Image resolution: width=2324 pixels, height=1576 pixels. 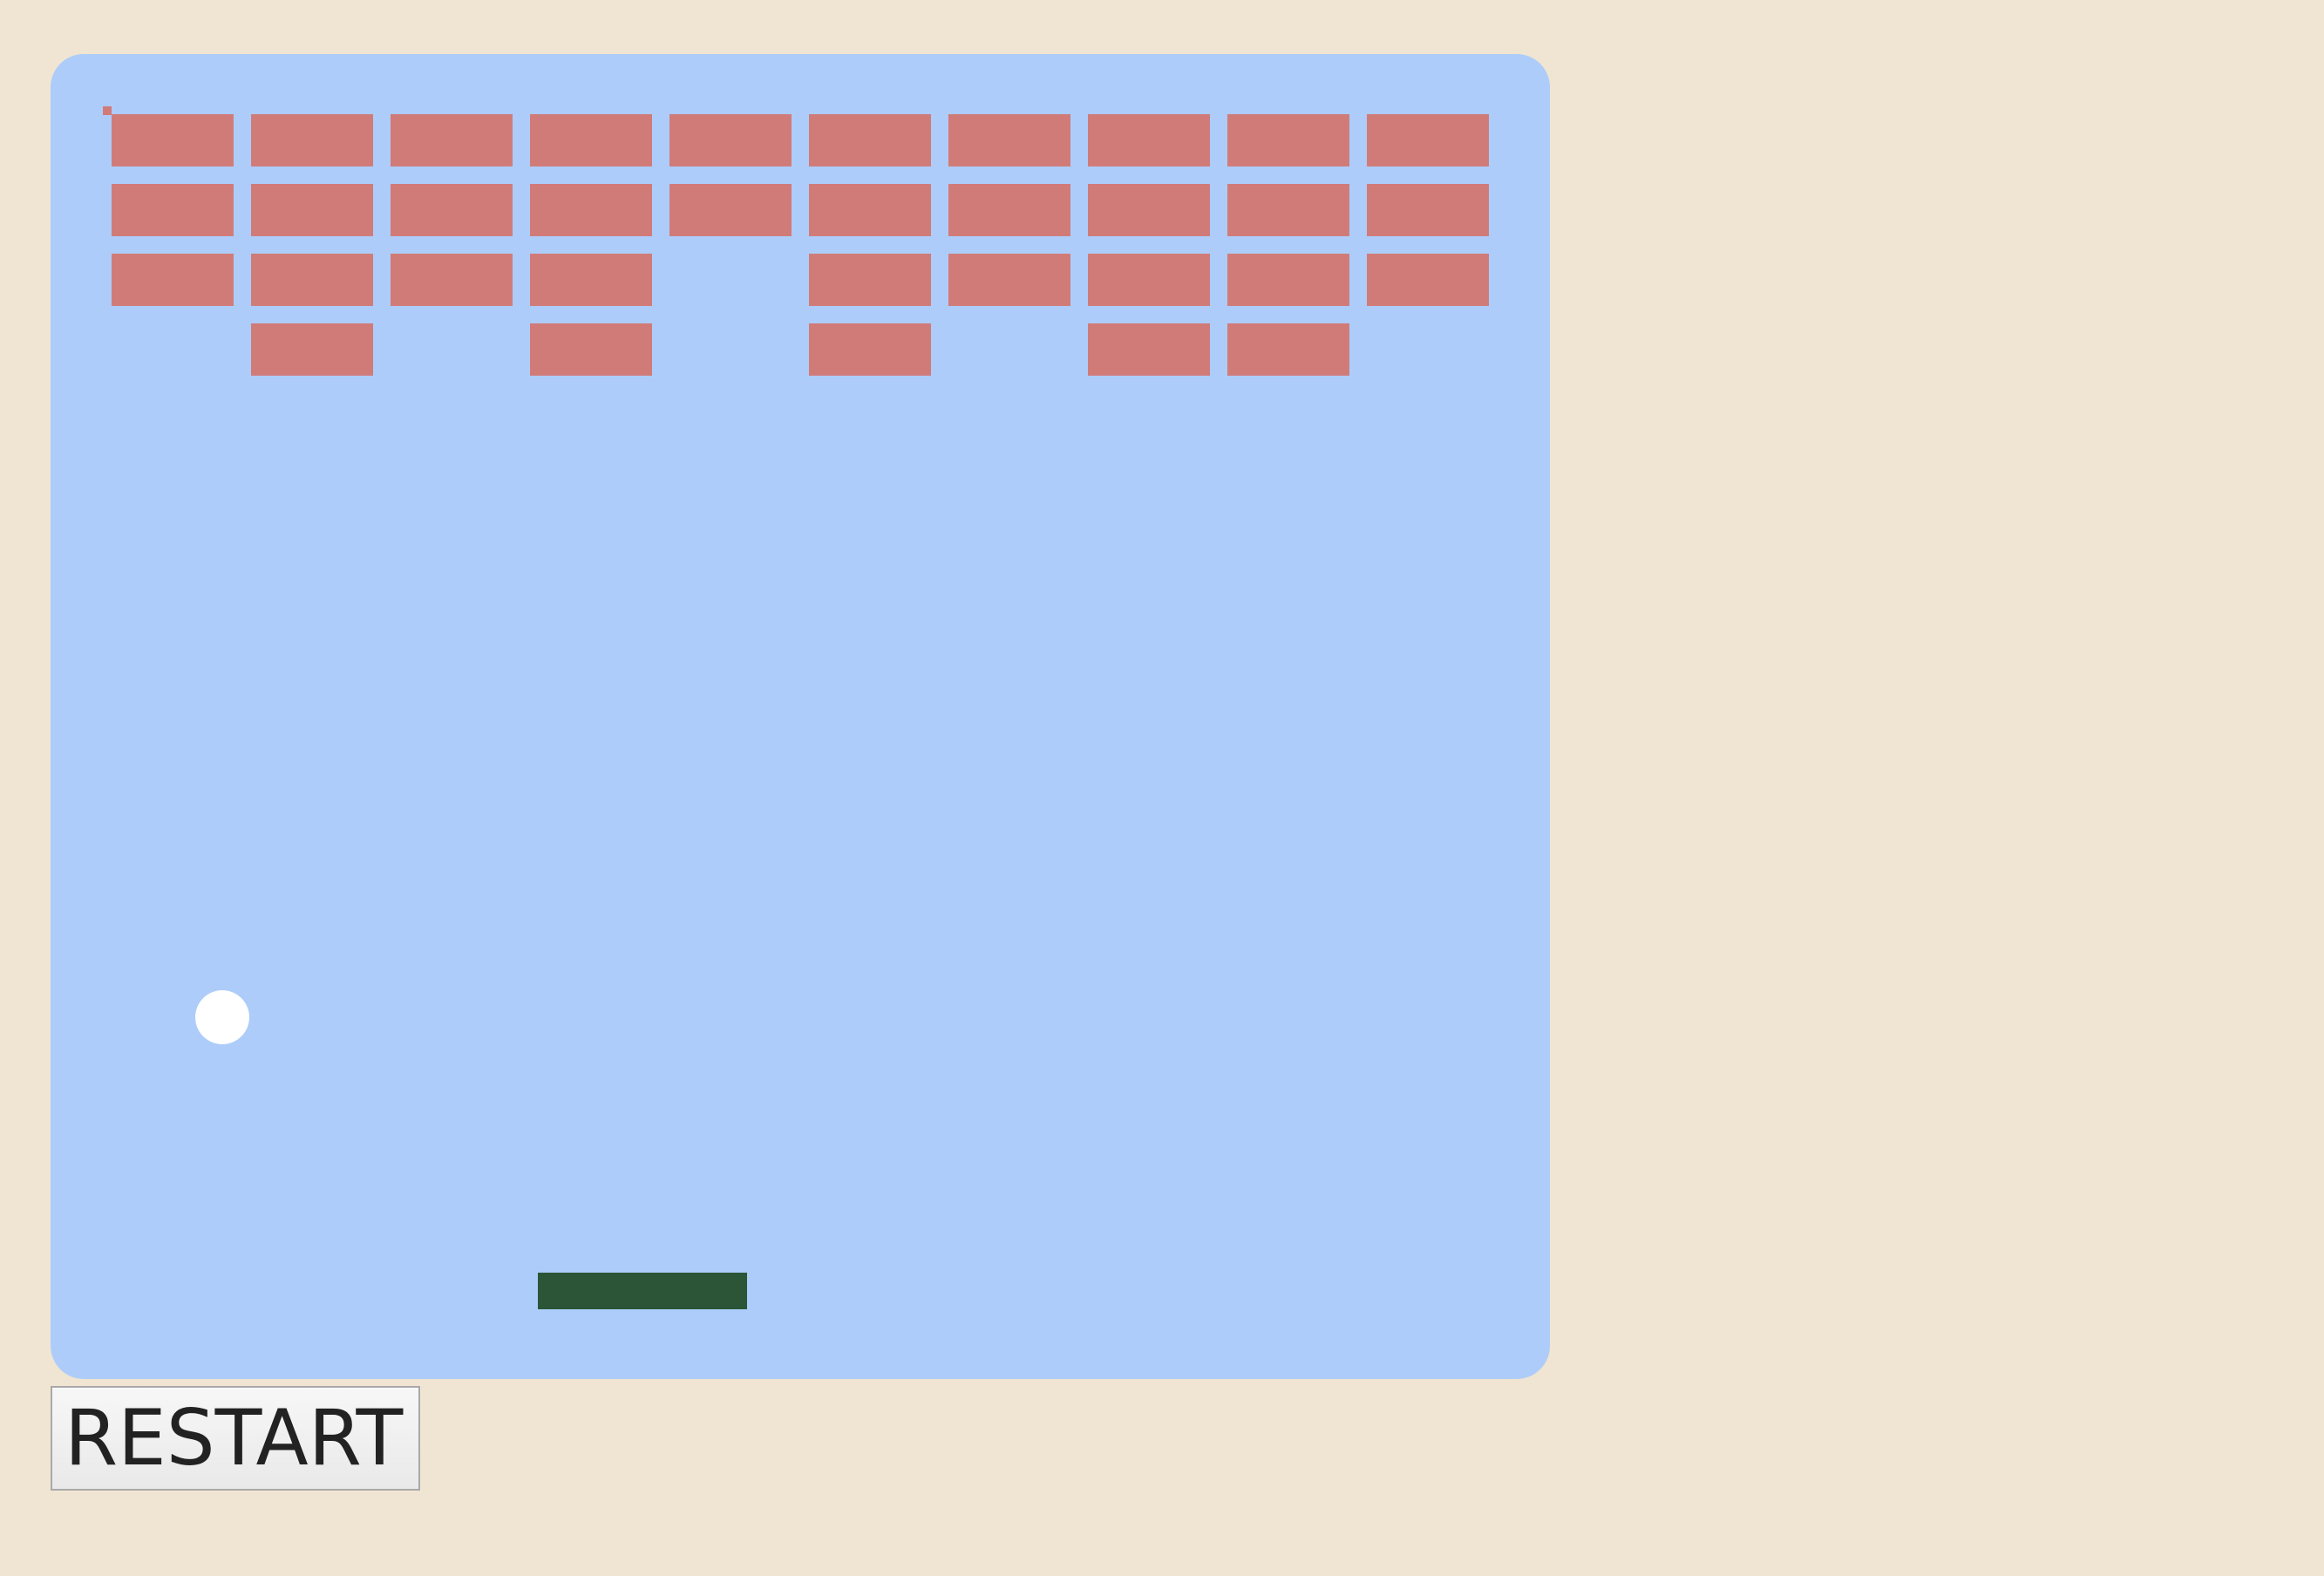 I want to click on restart-button: RESTART, so click(x=235, y=1439).